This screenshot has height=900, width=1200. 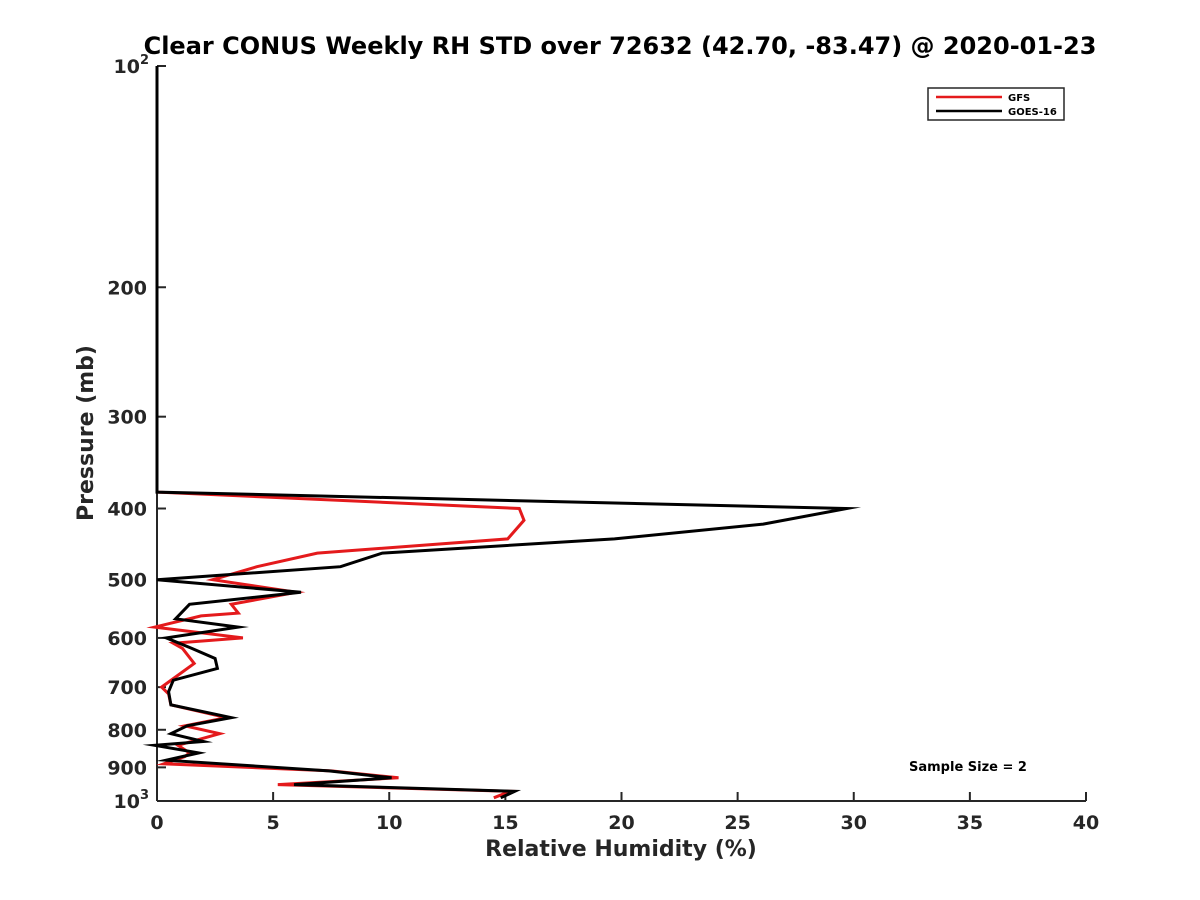 I want to click on y-tick-label: 10³, so click(x=132, y=800).